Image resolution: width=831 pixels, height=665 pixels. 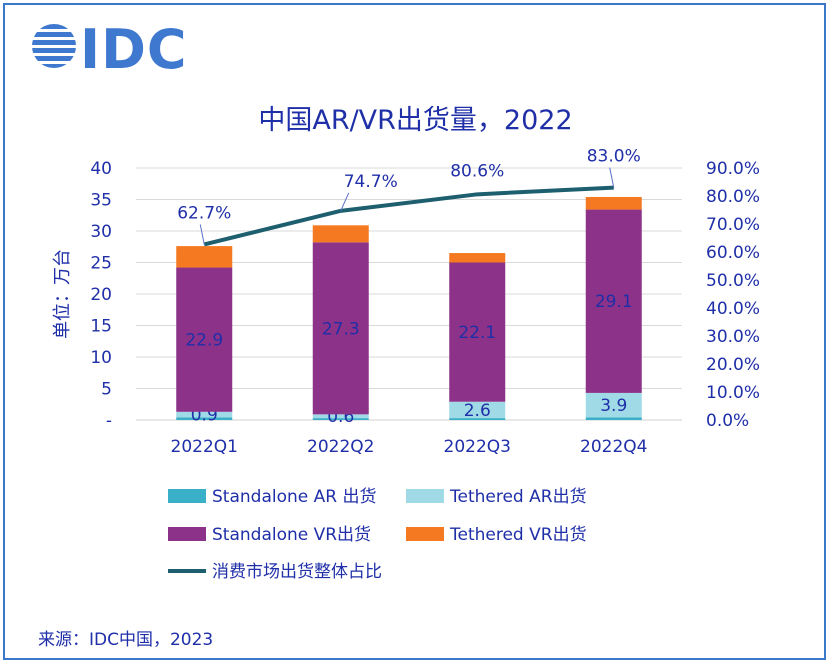 What do you see at coordinates (408, 216) in the screenshot?
I see `line-series` at bounding box center [408, 216].